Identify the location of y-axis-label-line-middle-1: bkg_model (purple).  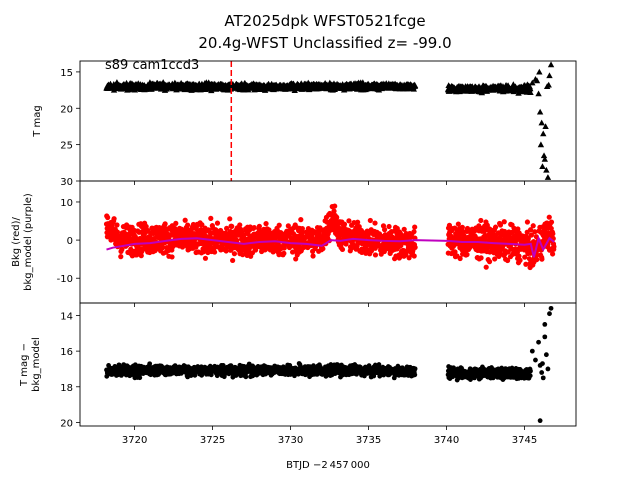
(28, 242).